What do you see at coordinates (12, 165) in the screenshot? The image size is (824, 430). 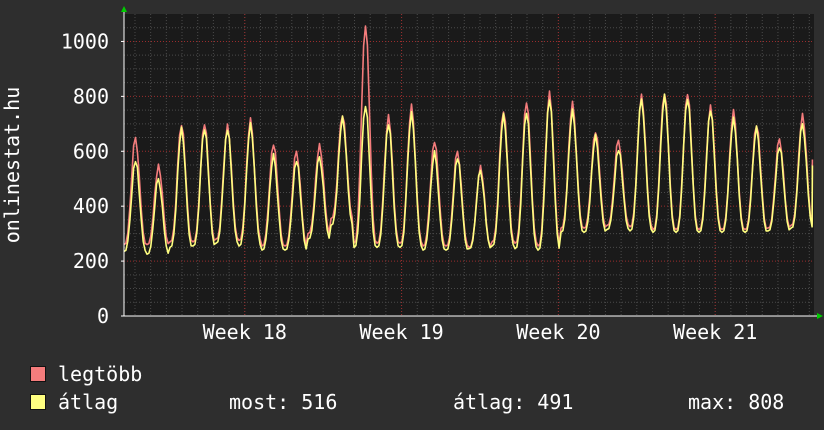 I see `y-axis-label: onlinestat.hu` at bounding box center [12, 165].